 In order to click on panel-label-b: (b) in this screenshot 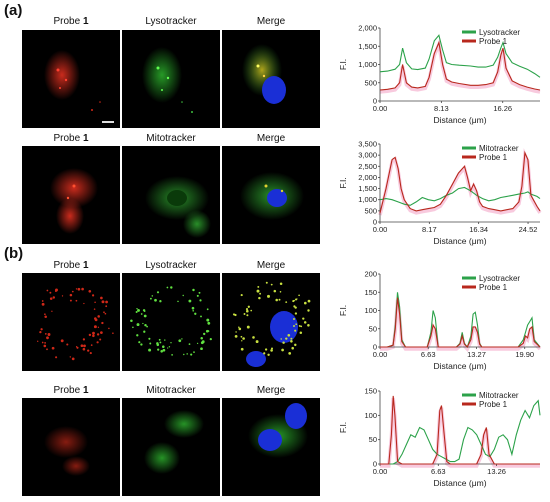, I will do `click(14, 253)`.